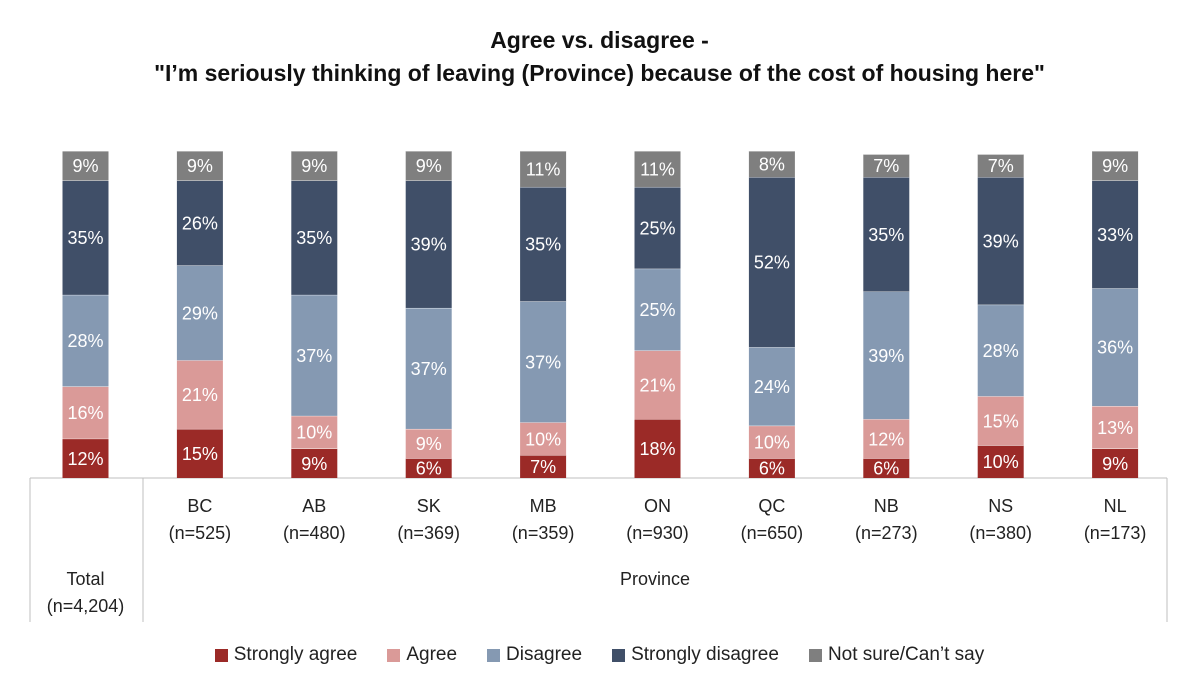 The width and height of the screenshot is (1199, 694). Describe the element at coordinates (772, 165) in the screenshot. I see `data-label: 8%` at that location.